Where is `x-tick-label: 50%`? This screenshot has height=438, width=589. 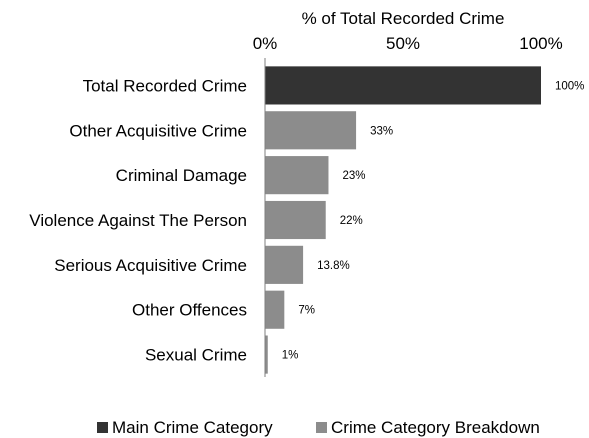
x-tick-label: 50% is located at coordinates (403, 43).